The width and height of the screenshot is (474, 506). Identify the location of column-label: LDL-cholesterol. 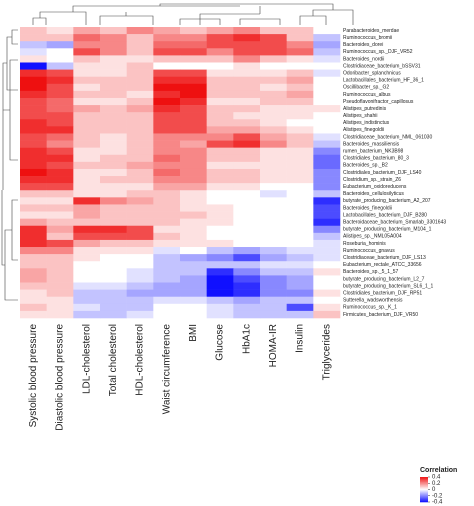
(86, 359).